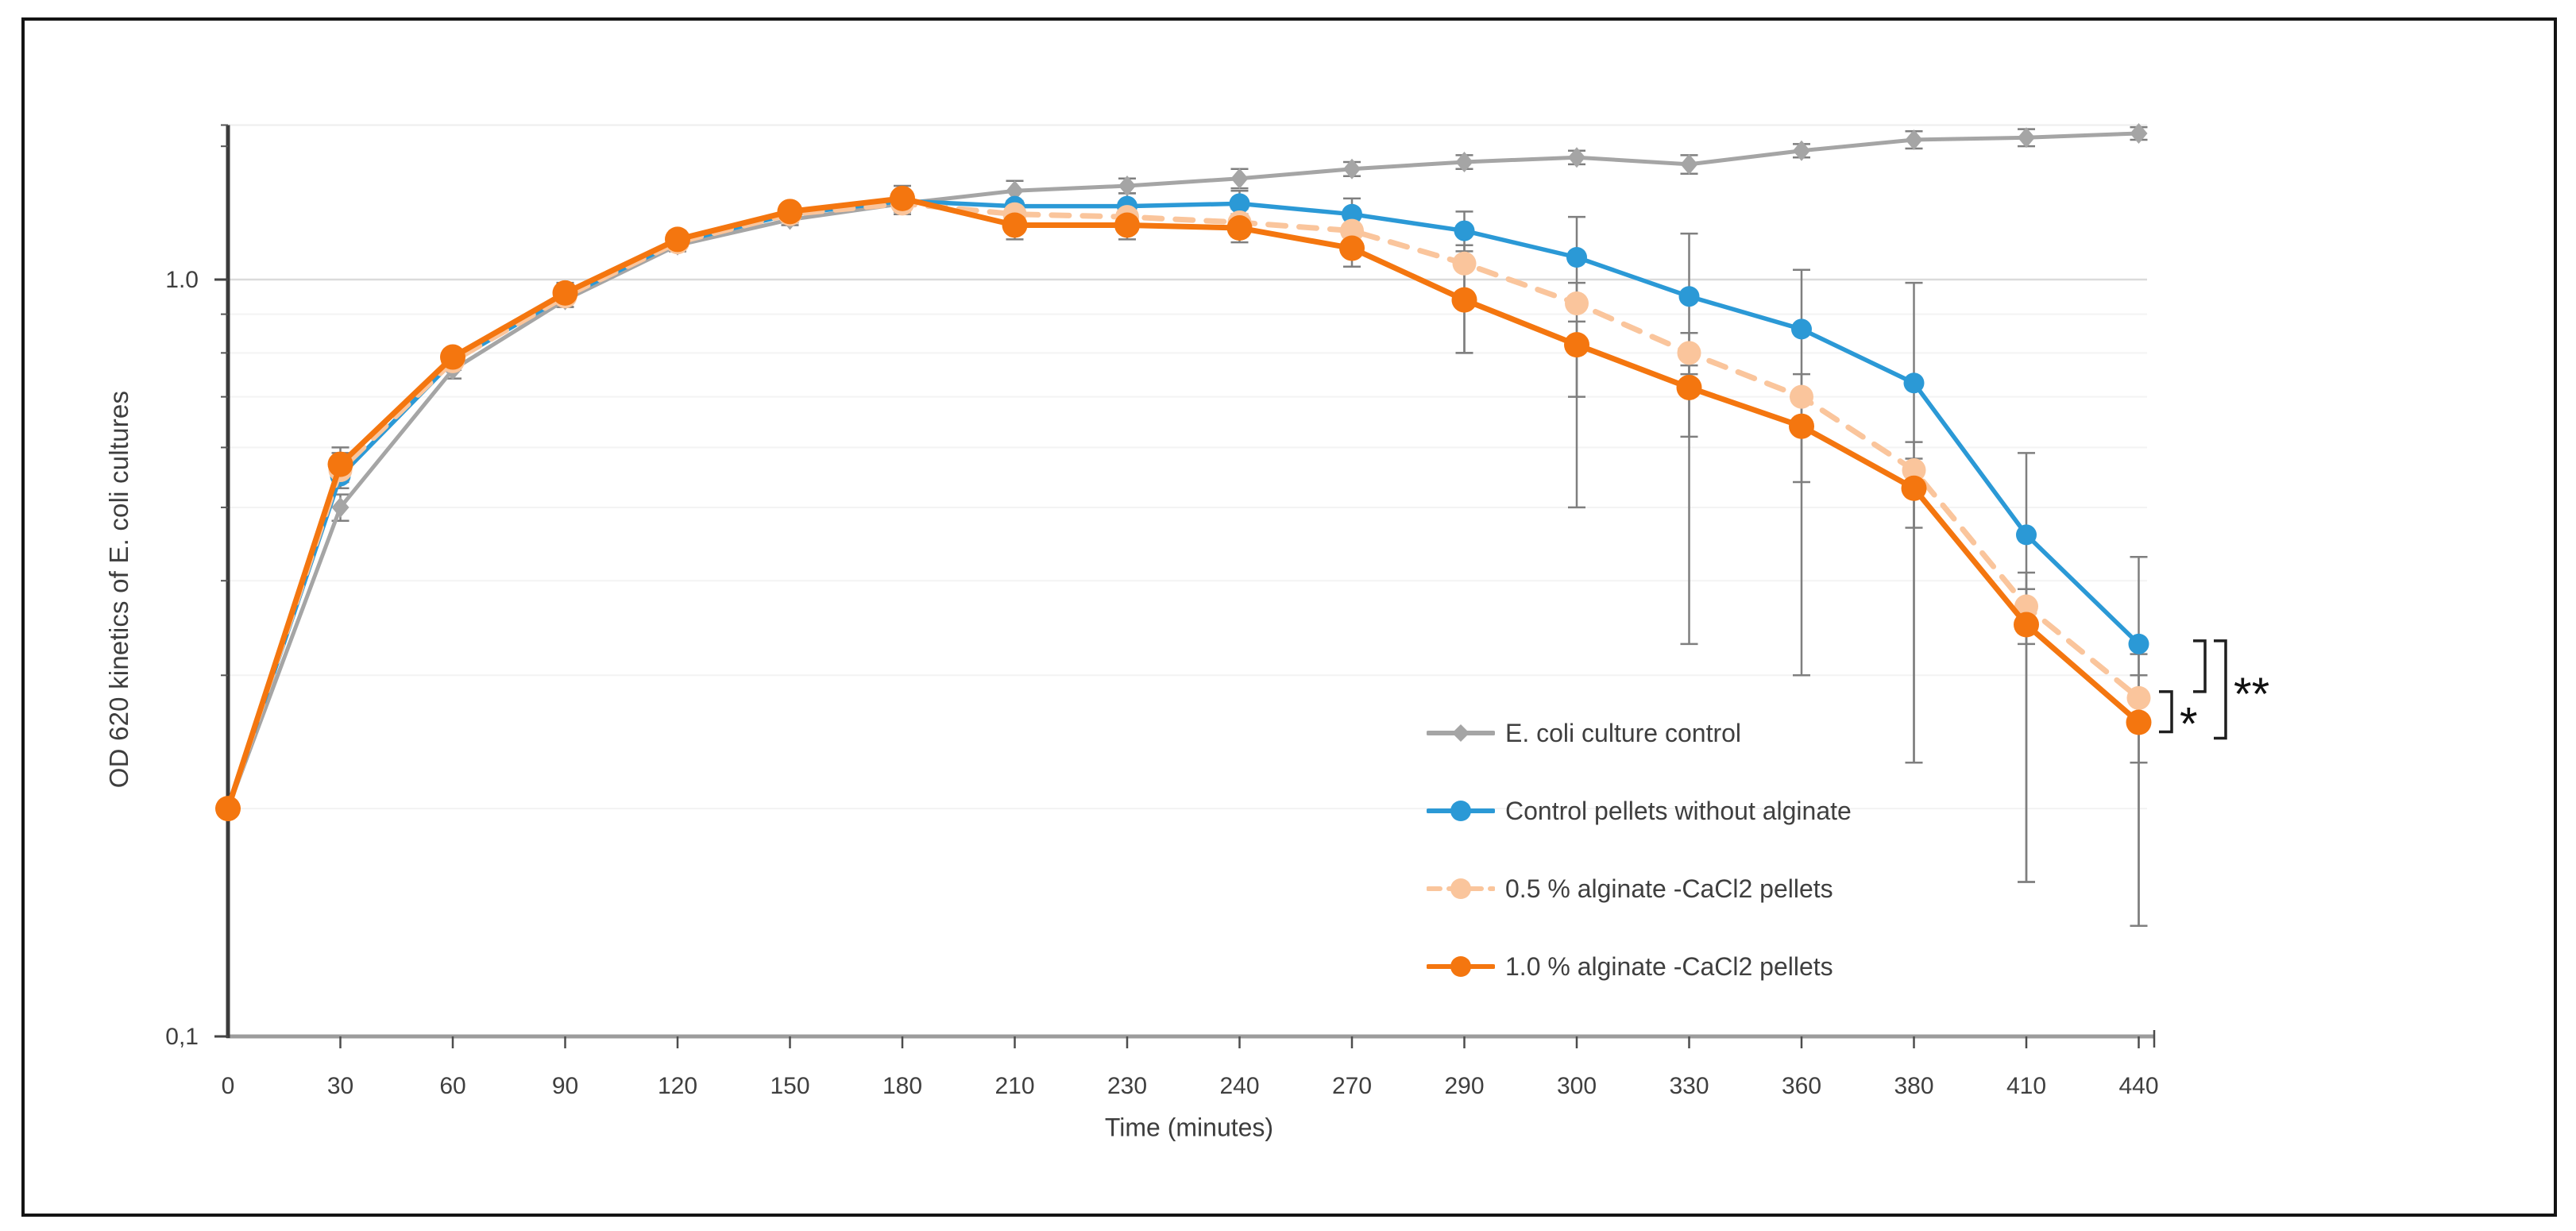 This screenshot has width=2576, height=1231. What do you see at coordinates (902, 1086) in the screenshot?
I see `x-tick-label: 180` at bounding box center [902, 1086].